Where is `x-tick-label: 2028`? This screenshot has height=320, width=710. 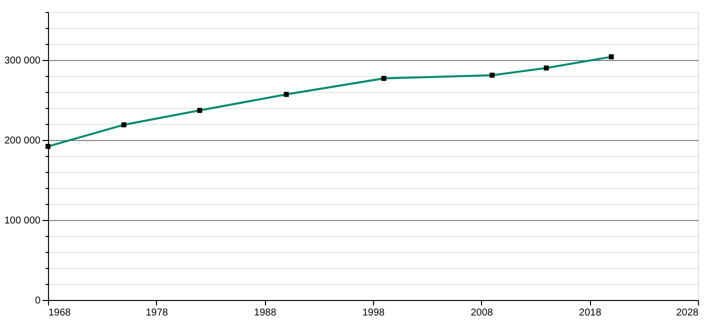 x-tick-label: 2028 is located at coordinates (687, 313).